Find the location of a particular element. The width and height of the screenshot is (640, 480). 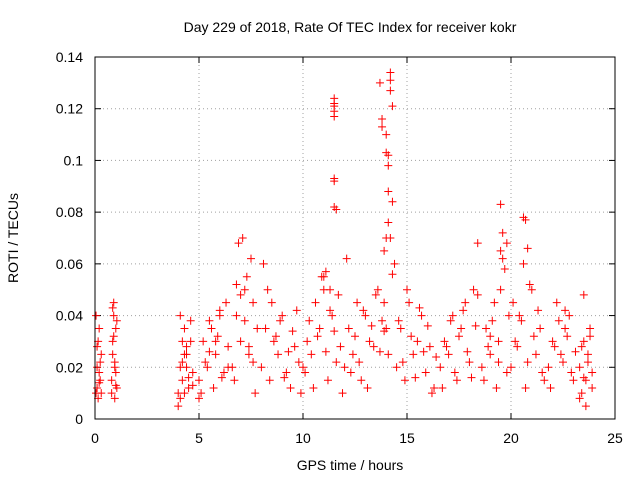

x-tick-label: 15 is located at coordinates (407, 438).